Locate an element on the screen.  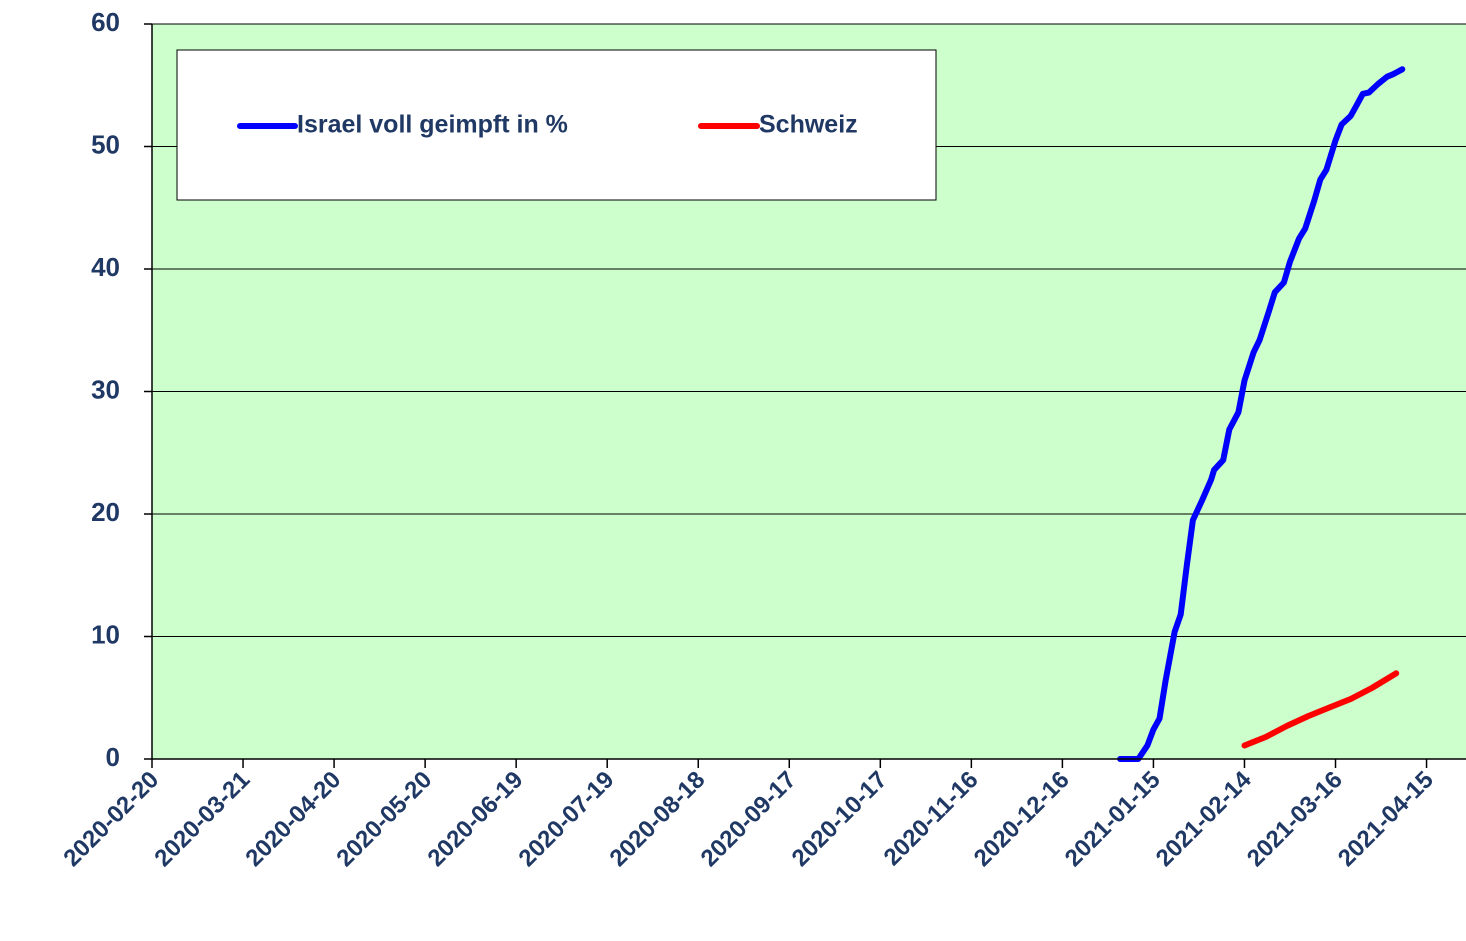
x-tick-label: 2020-04-20 is located at coordinates (293, 819).